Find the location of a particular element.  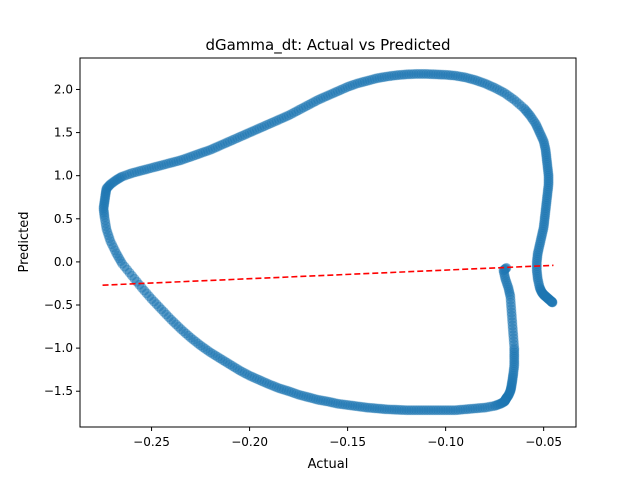

y-tick-label: −1.0 is located at coordinates (58, 348).